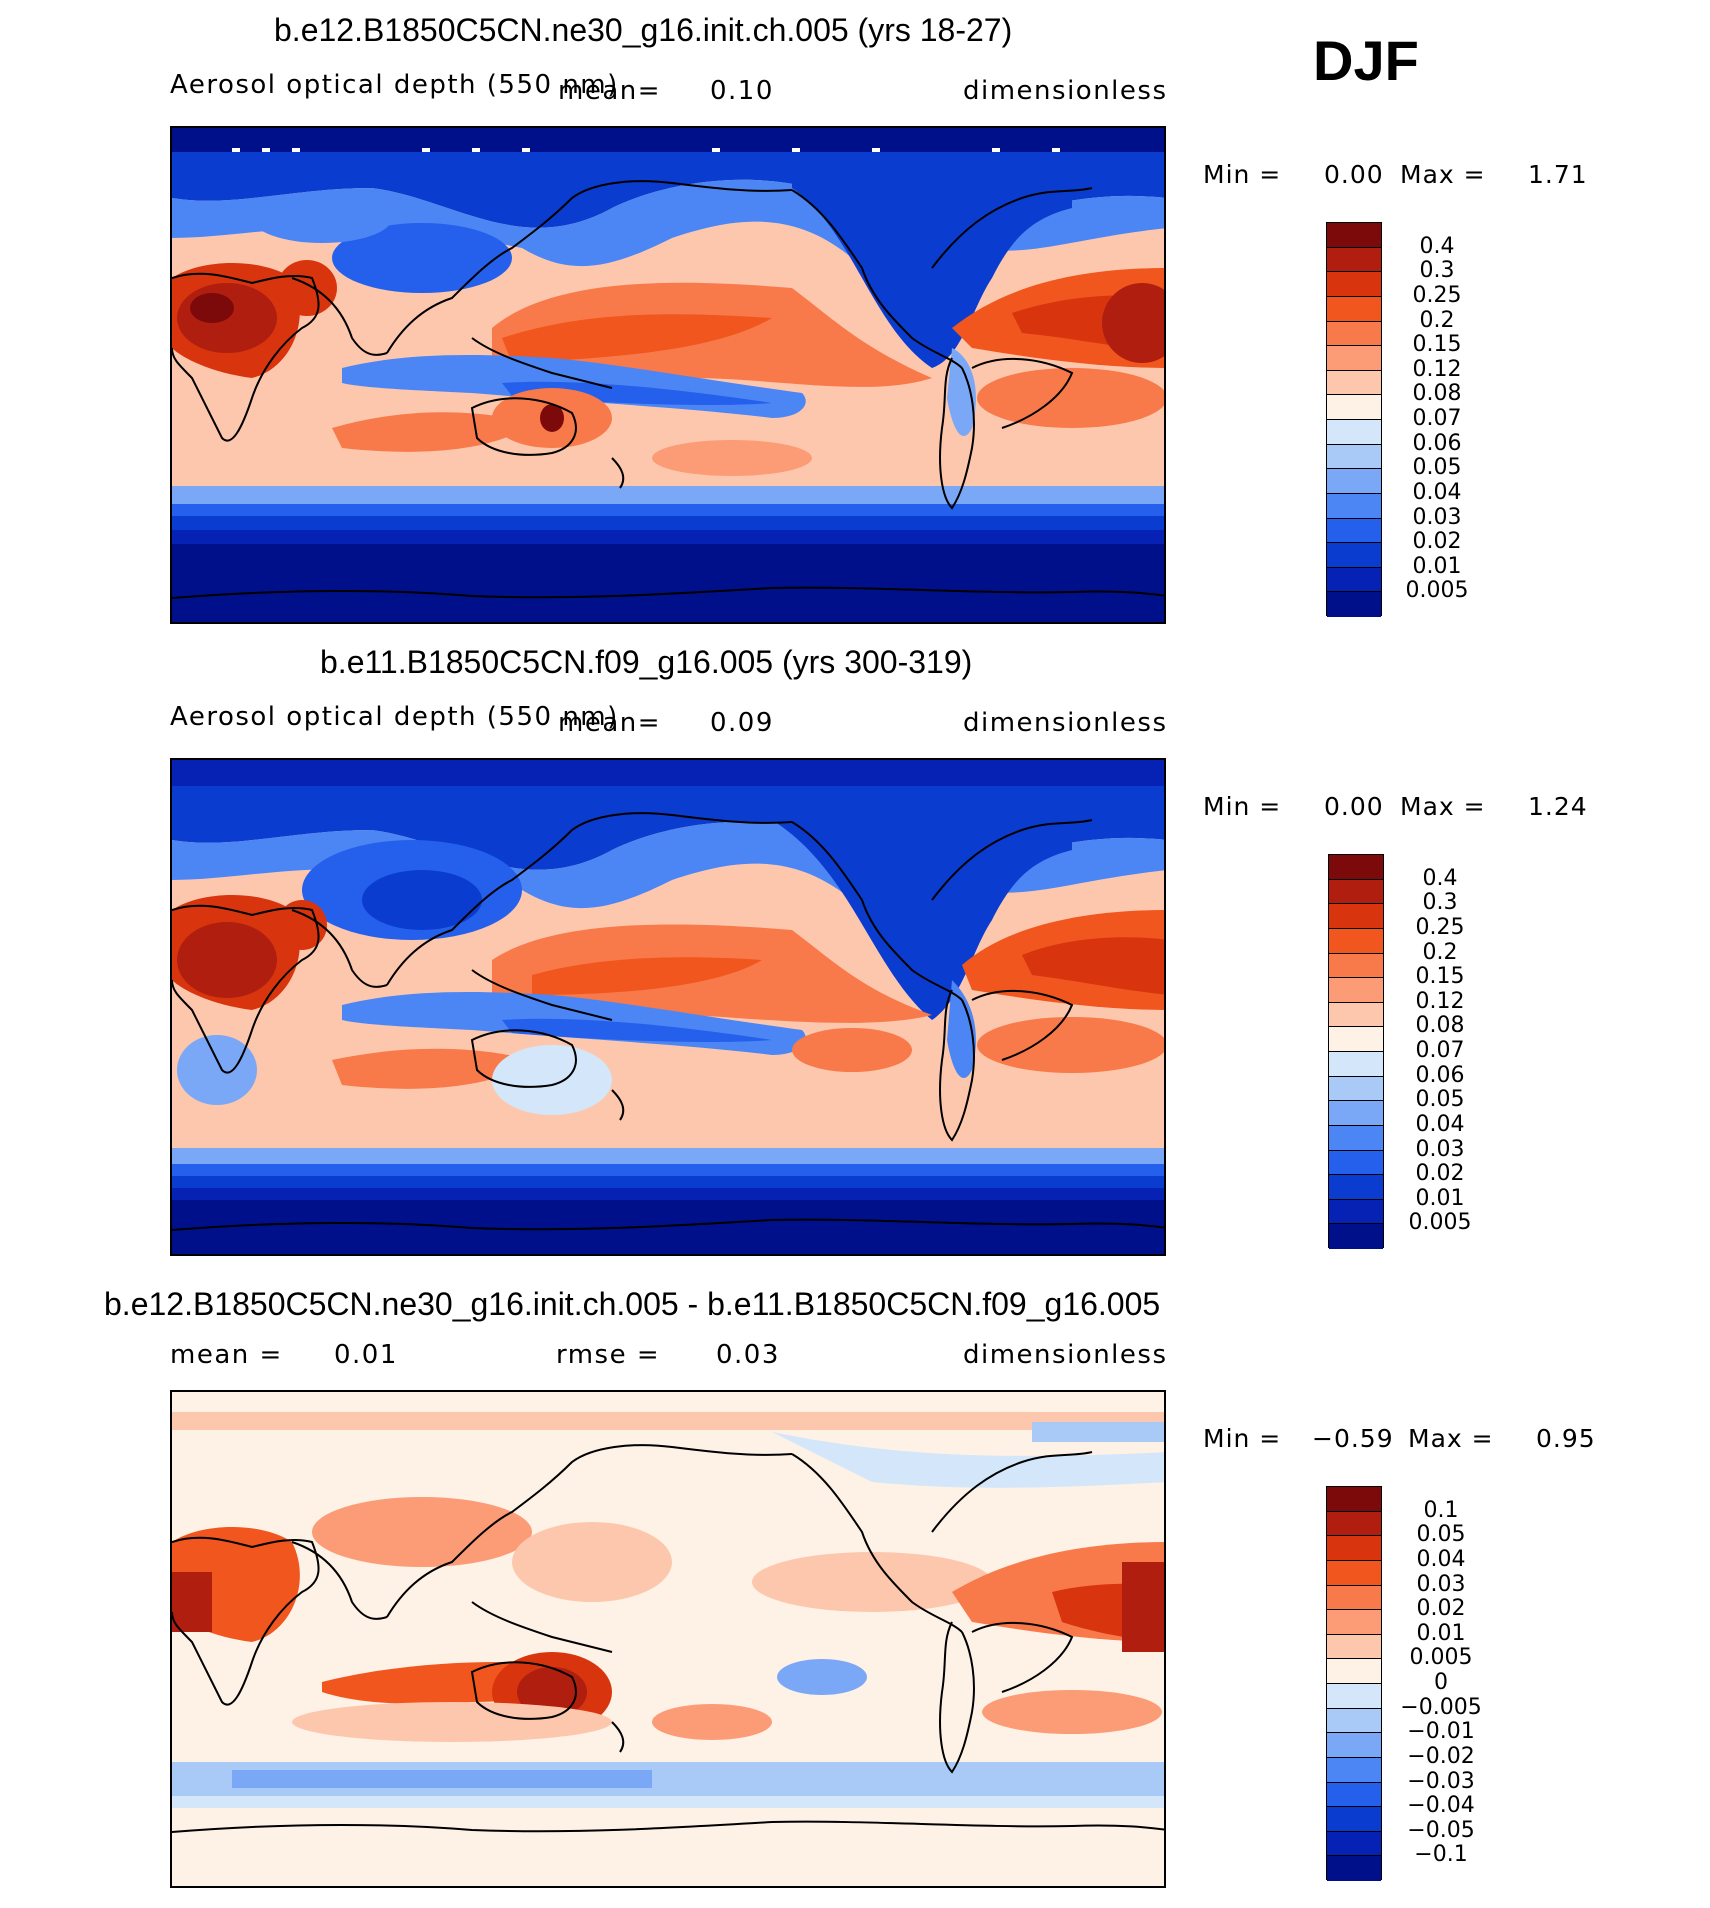 The image size is (1710, 1908). I want to click on panel-3-min-label: Min =, so click(1242, 1438).